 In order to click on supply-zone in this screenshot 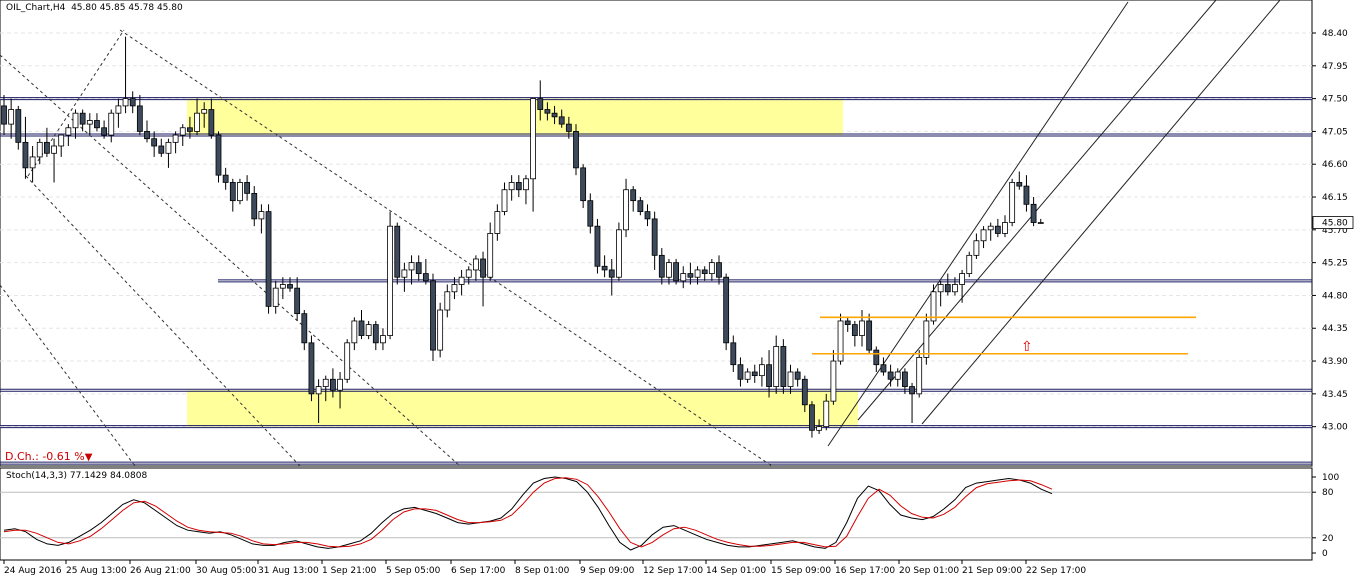, I will do `click(515, 117)`.